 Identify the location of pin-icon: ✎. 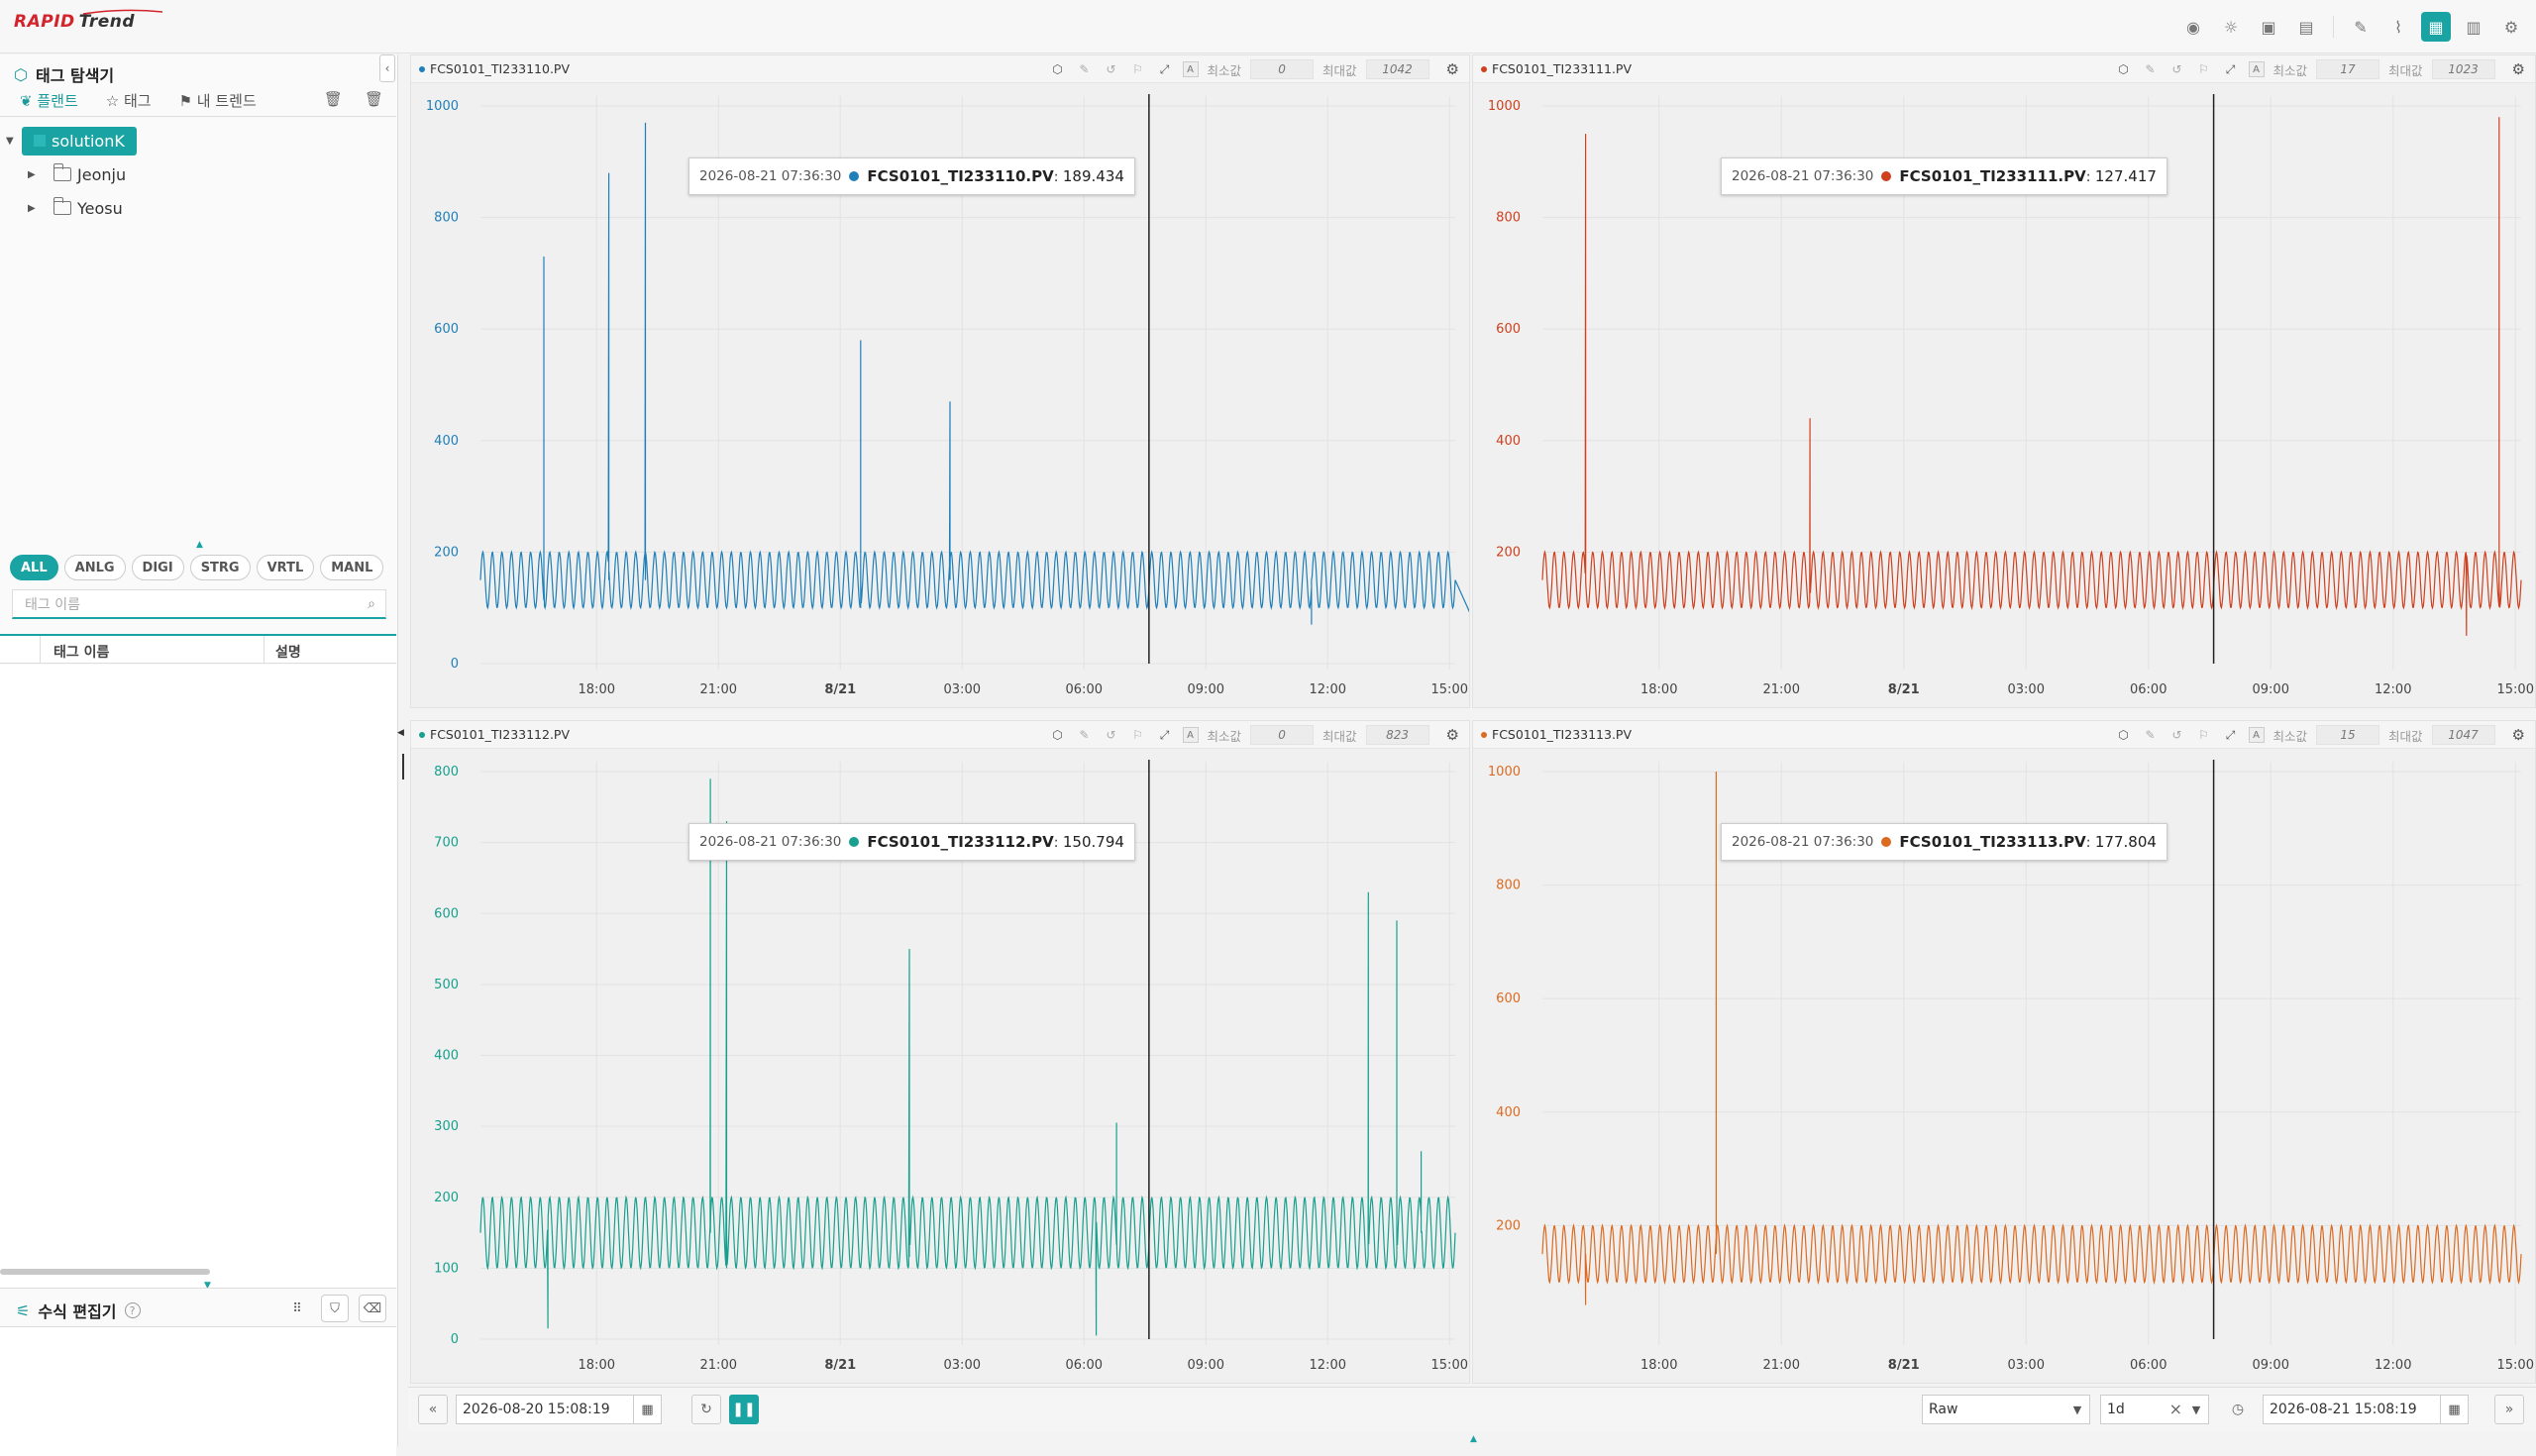
(2361, 27).